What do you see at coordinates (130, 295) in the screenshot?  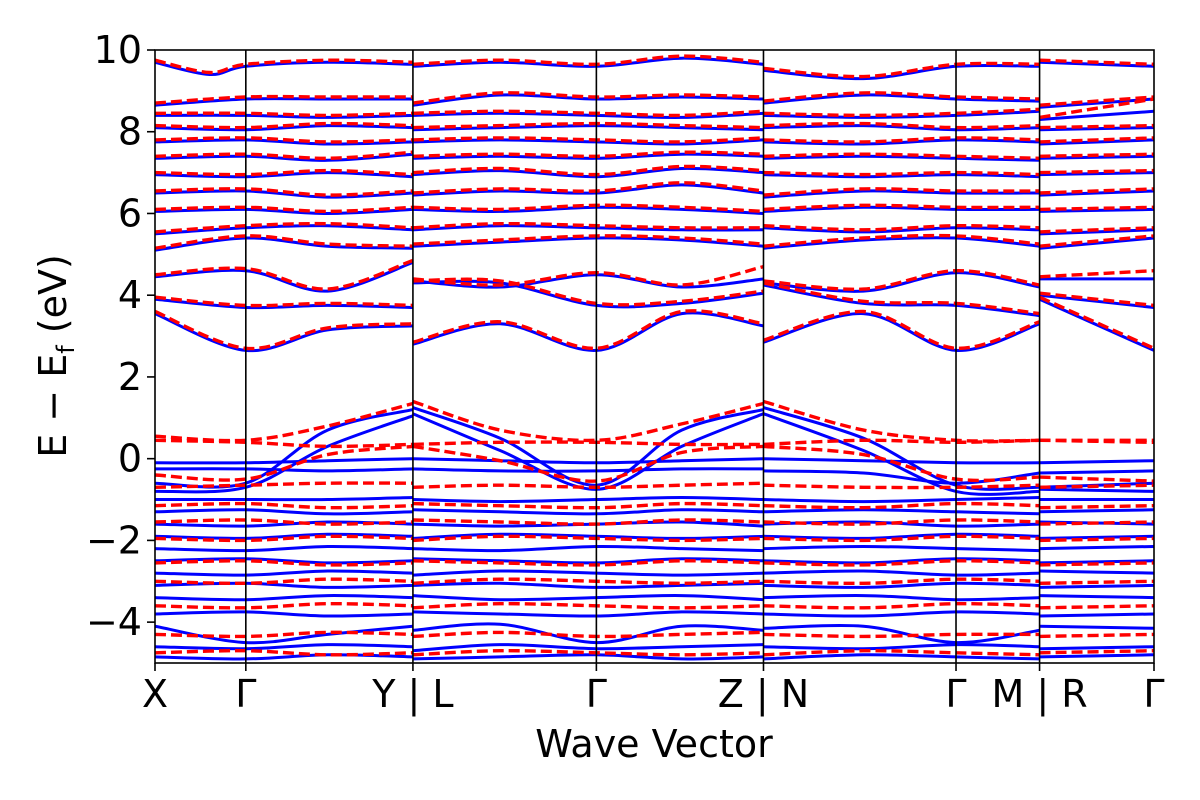 I see `y-tick-label-4: 4` at bounding box center [130, 295].